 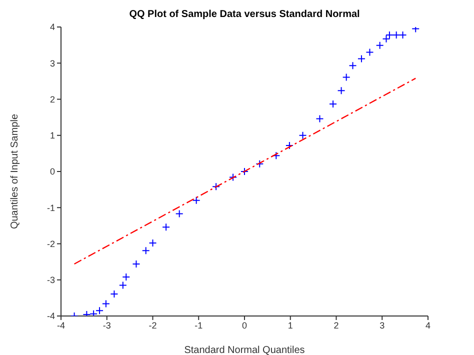 I want to click on x-tick-label: -3, so click(x=106, y=325).